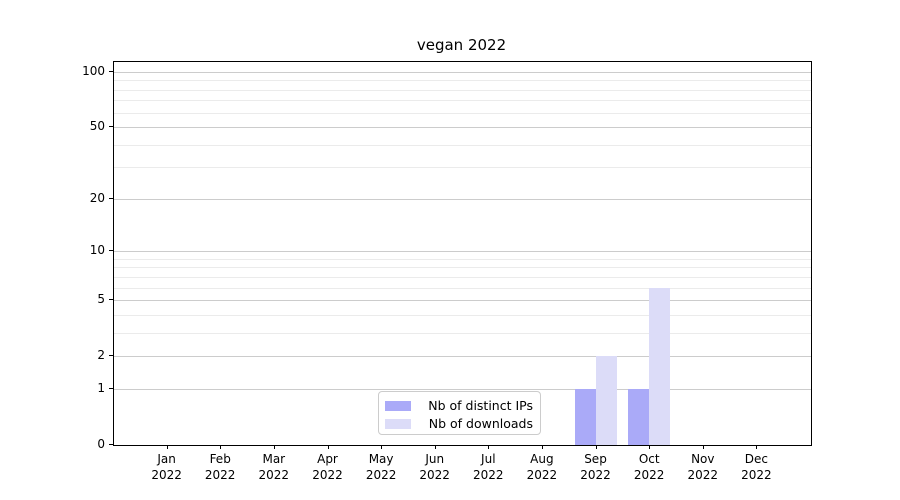 Image resolution: width=900 pixels, height=500 pixels. What do you see at coordinates (660, 366) in the screenshot?
I see `bar-nb-of-downloads-oct-2022` at bounding box center [660, 366].